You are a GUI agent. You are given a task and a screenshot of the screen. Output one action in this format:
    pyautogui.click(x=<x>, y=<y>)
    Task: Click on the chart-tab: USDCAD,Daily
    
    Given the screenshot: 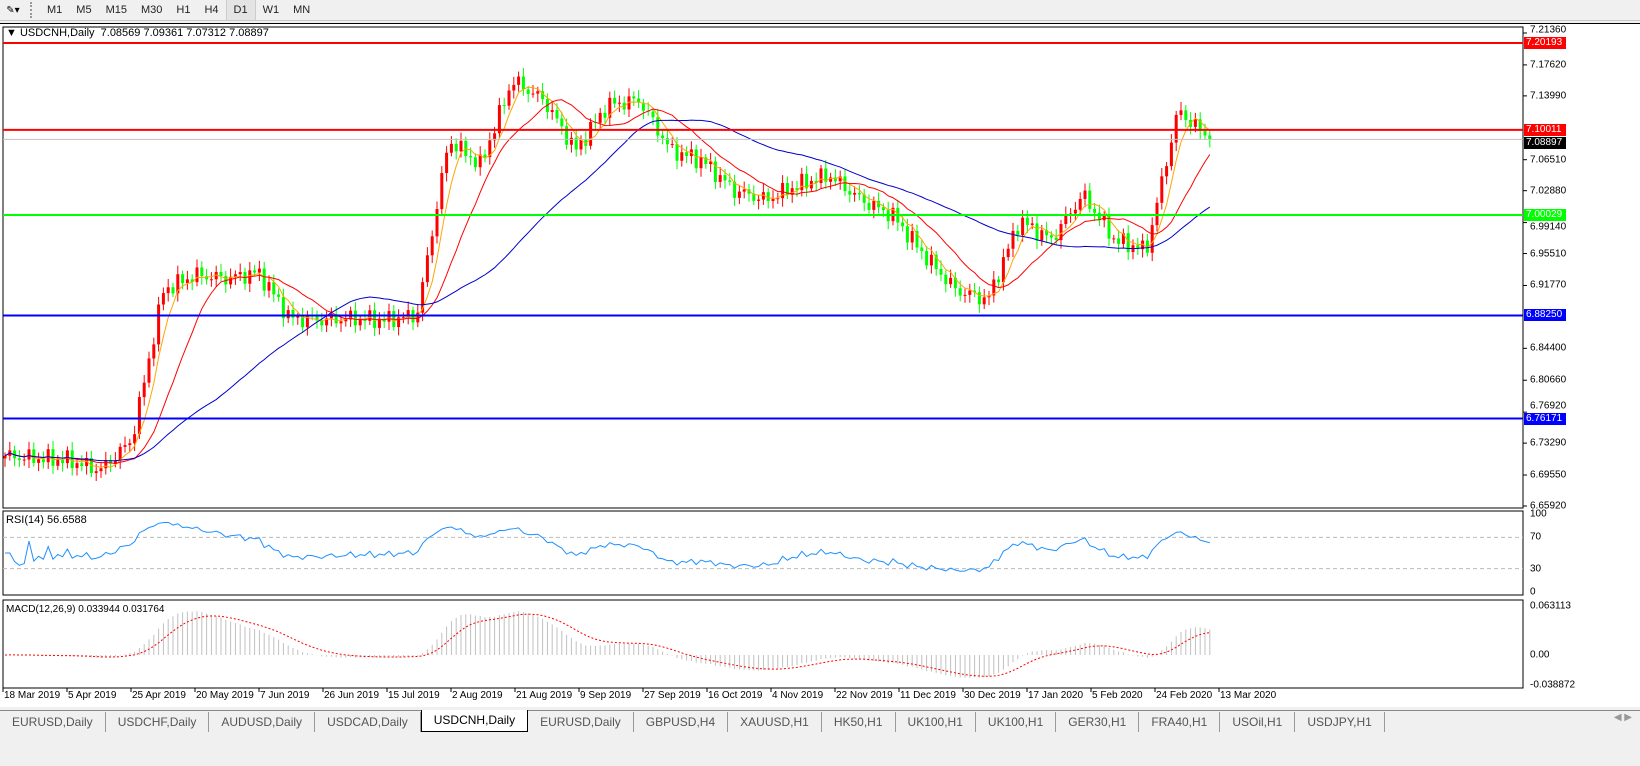 What is the action you would take?
    pyautogui.click(x=368, y=722)
    